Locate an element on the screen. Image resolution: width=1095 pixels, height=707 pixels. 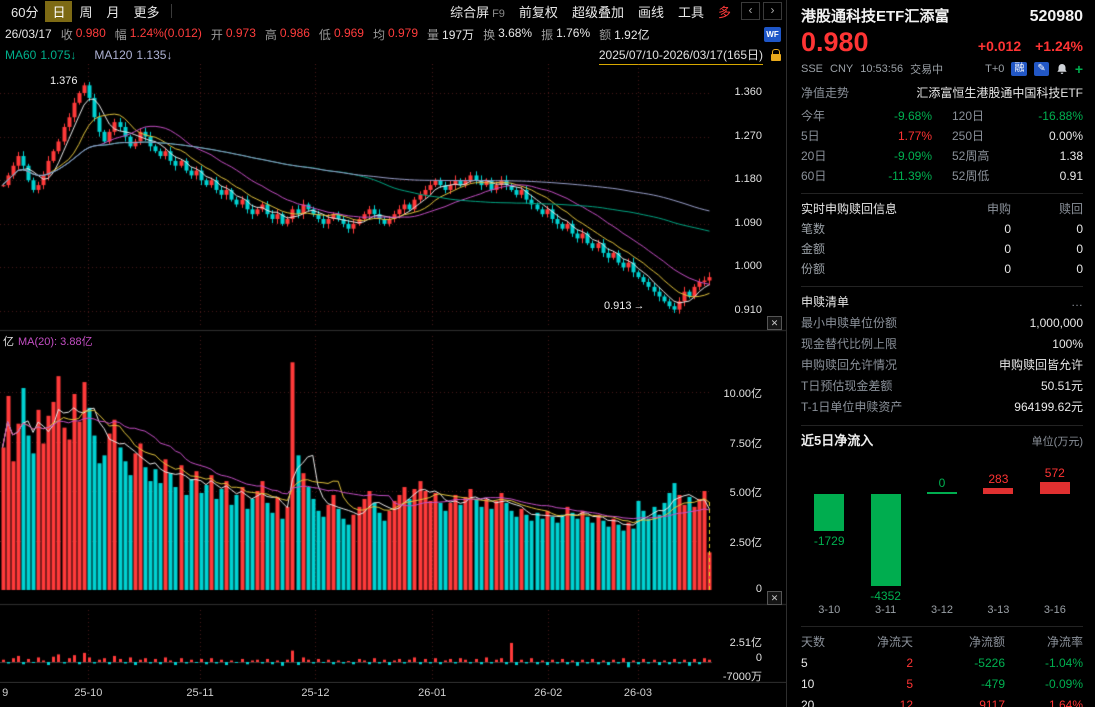
instrument-header: 港股通科技ETF汇添富 520980 is located at coordinates (942, 13).